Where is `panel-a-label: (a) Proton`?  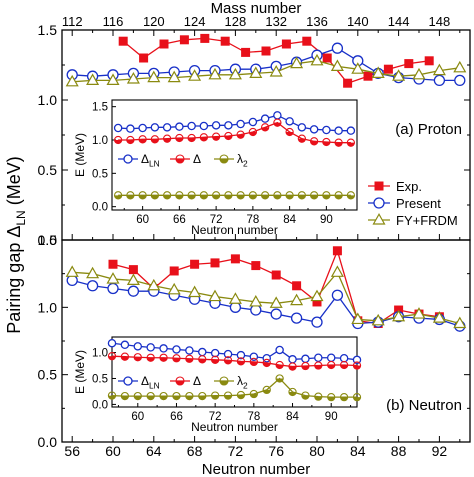 panel-a-label: (a) Proton is located at coordinates (428, 129).